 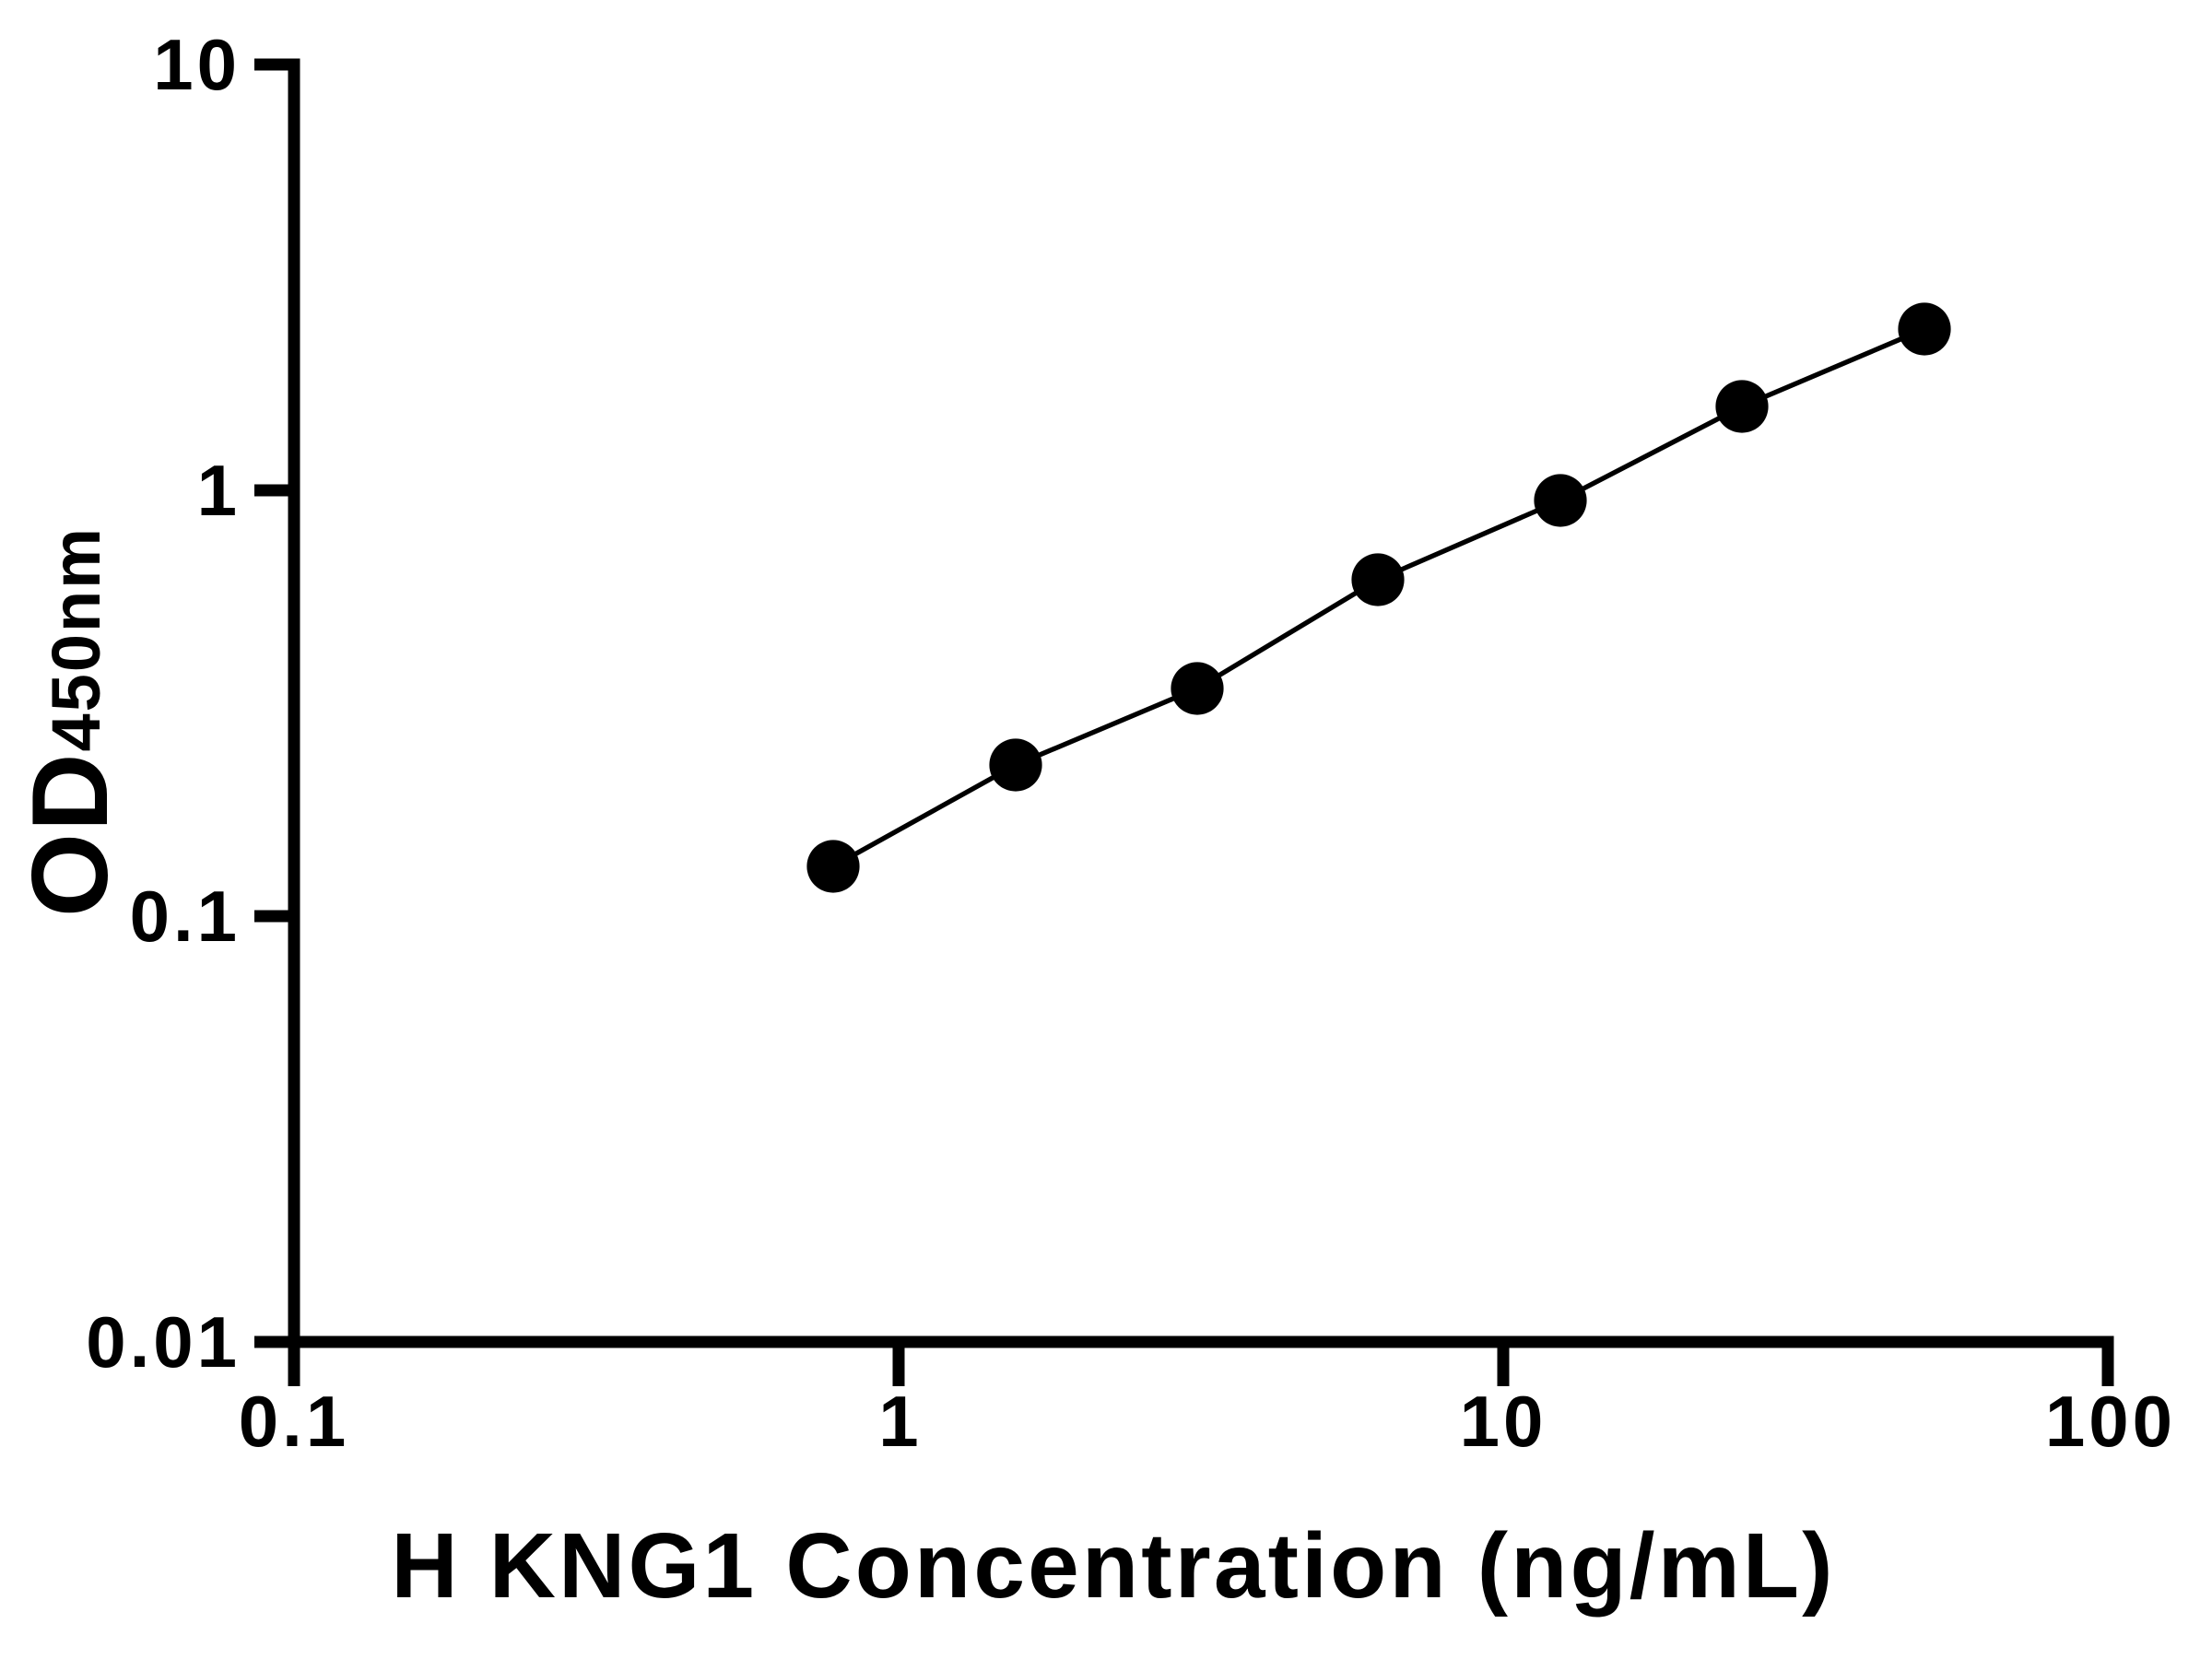 What do you see at coordinates (163, 1341) in the screenshot?
I see `svg-text: 0.01` at bounding box center [163, 1341].